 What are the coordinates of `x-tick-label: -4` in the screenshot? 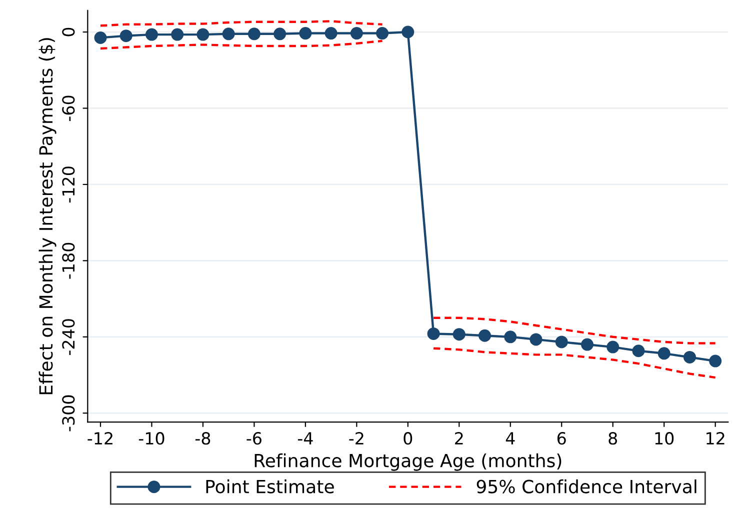 It's located at (305, 438).